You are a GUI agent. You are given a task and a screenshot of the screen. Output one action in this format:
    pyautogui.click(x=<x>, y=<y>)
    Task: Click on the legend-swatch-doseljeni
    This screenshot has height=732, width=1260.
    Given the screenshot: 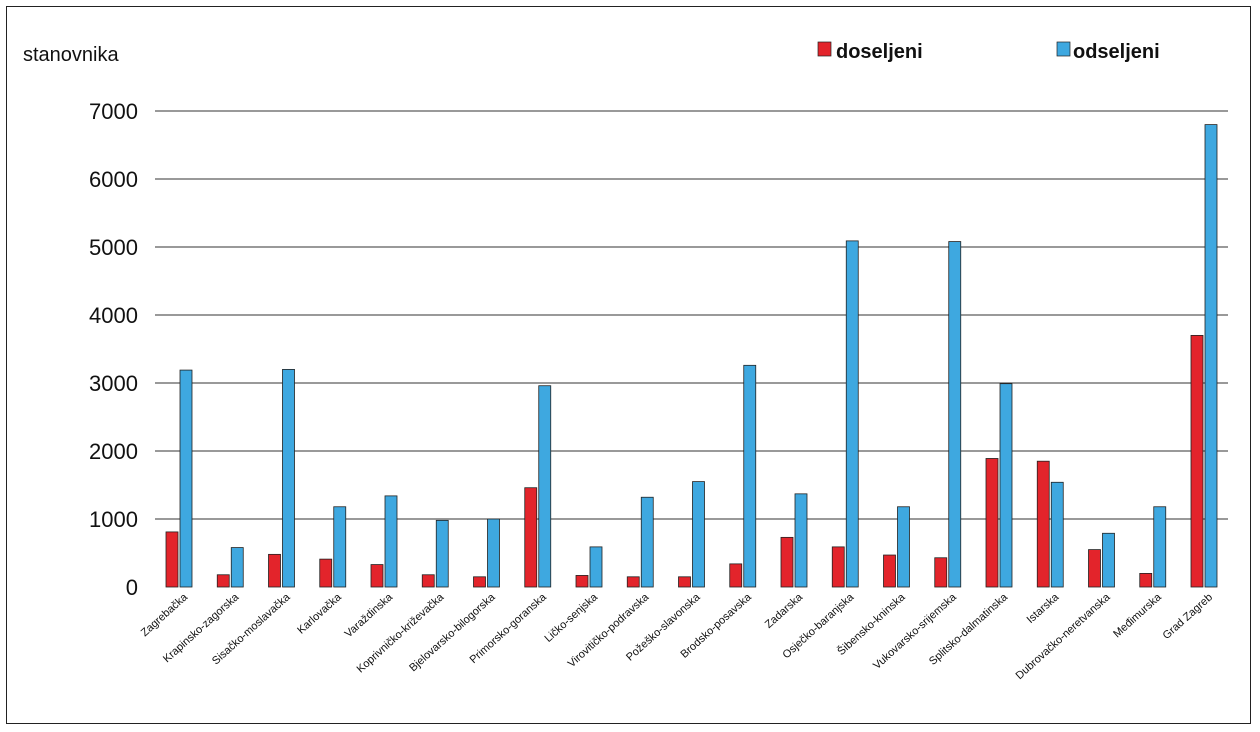 What is the action you would take?
    pyautogui.click(x=824, y=49)
    